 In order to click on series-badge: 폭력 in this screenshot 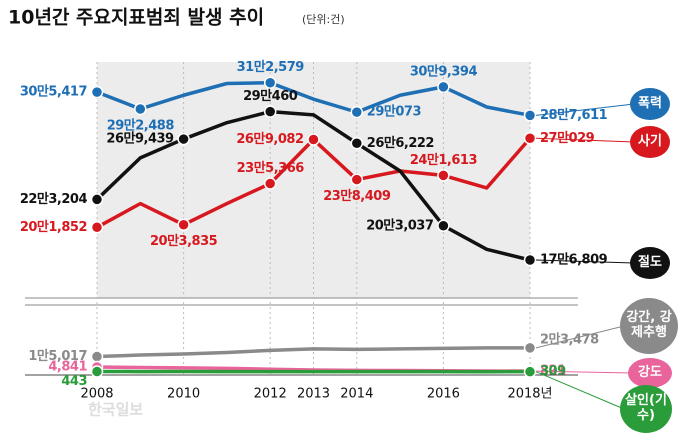, I will do `click(650, 104)`.